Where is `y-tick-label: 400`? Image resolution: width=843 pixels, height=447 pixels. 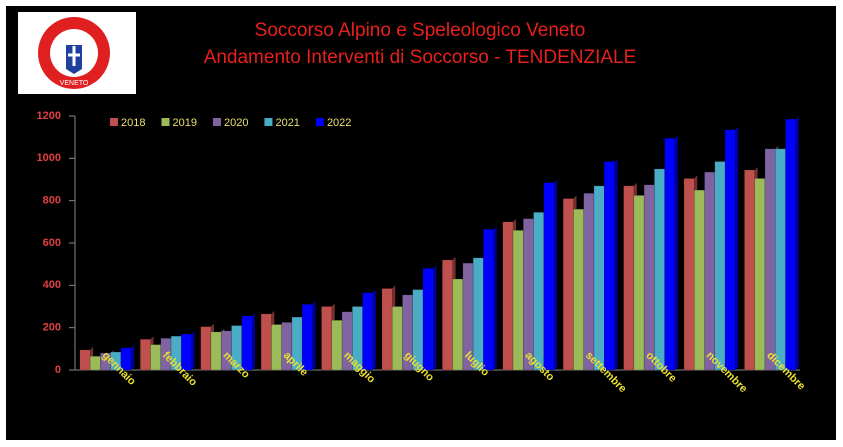 y-tick-label: 400 is located at coordinates (52, 285).